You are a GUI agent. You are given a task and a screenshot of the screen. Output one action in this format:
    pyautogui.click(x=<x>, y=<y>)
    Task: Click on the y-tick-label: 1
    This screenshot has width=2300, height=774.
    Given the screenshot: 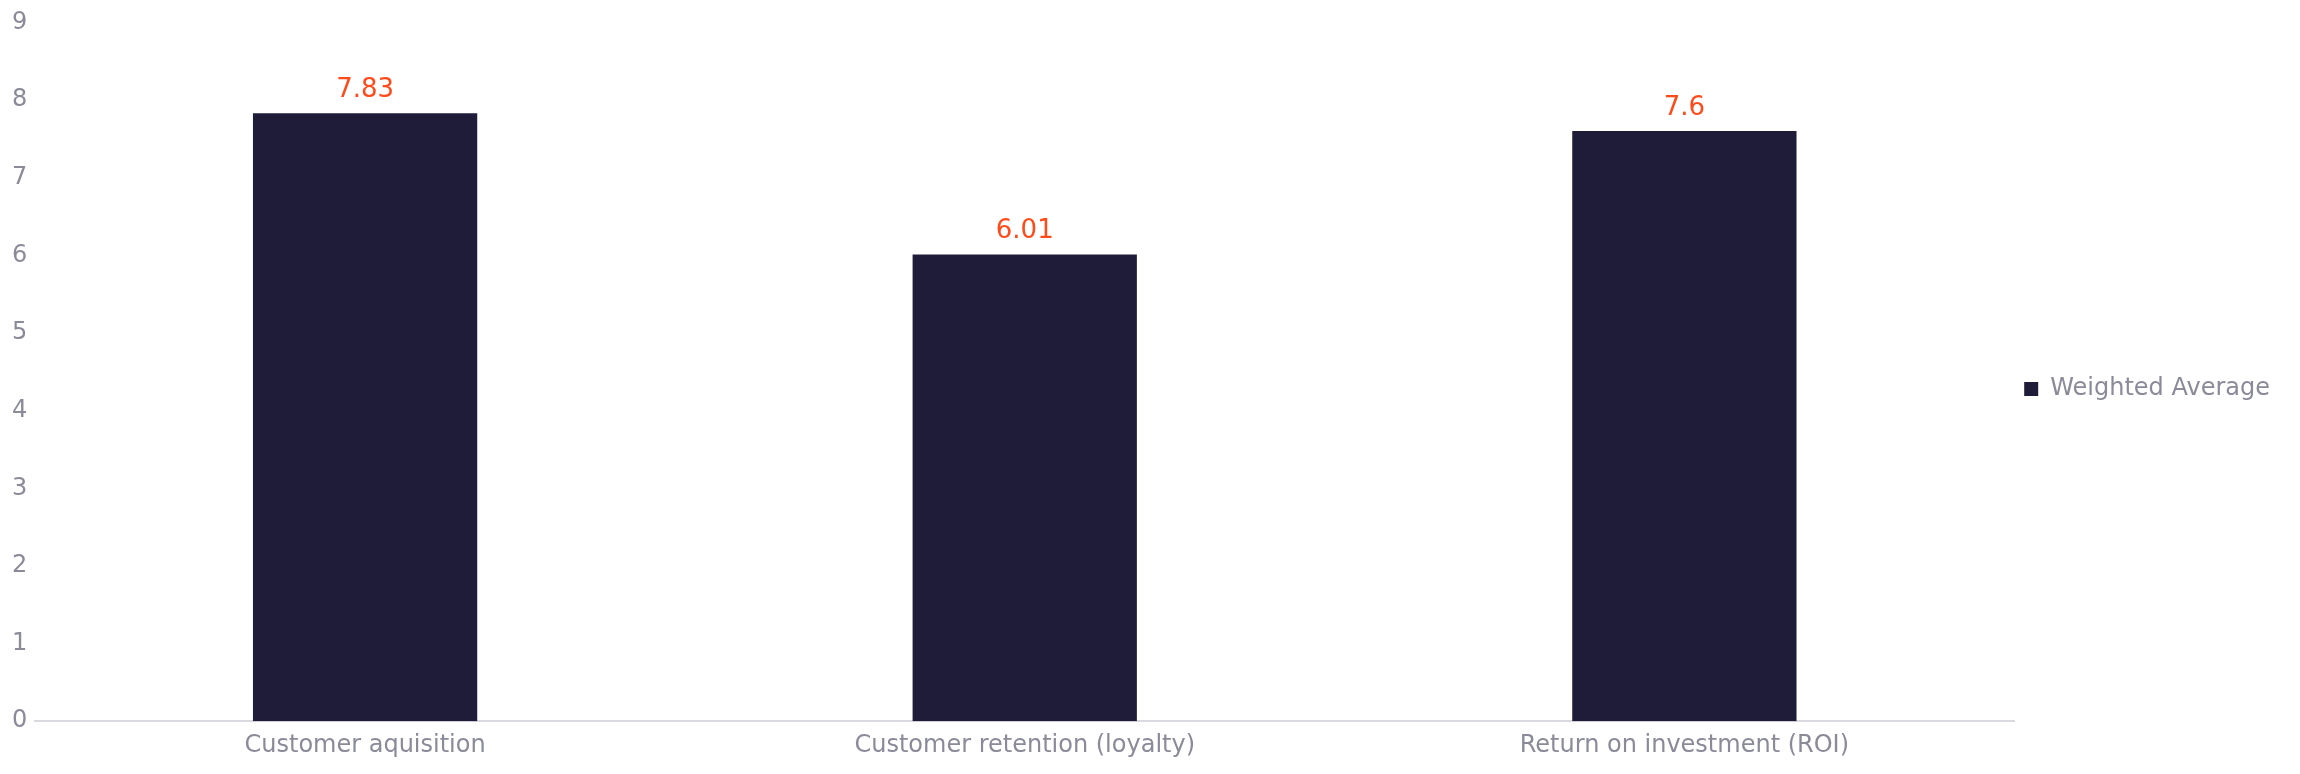 What is the action you would take?
    pyautogui.click(x=19, y=641)
    